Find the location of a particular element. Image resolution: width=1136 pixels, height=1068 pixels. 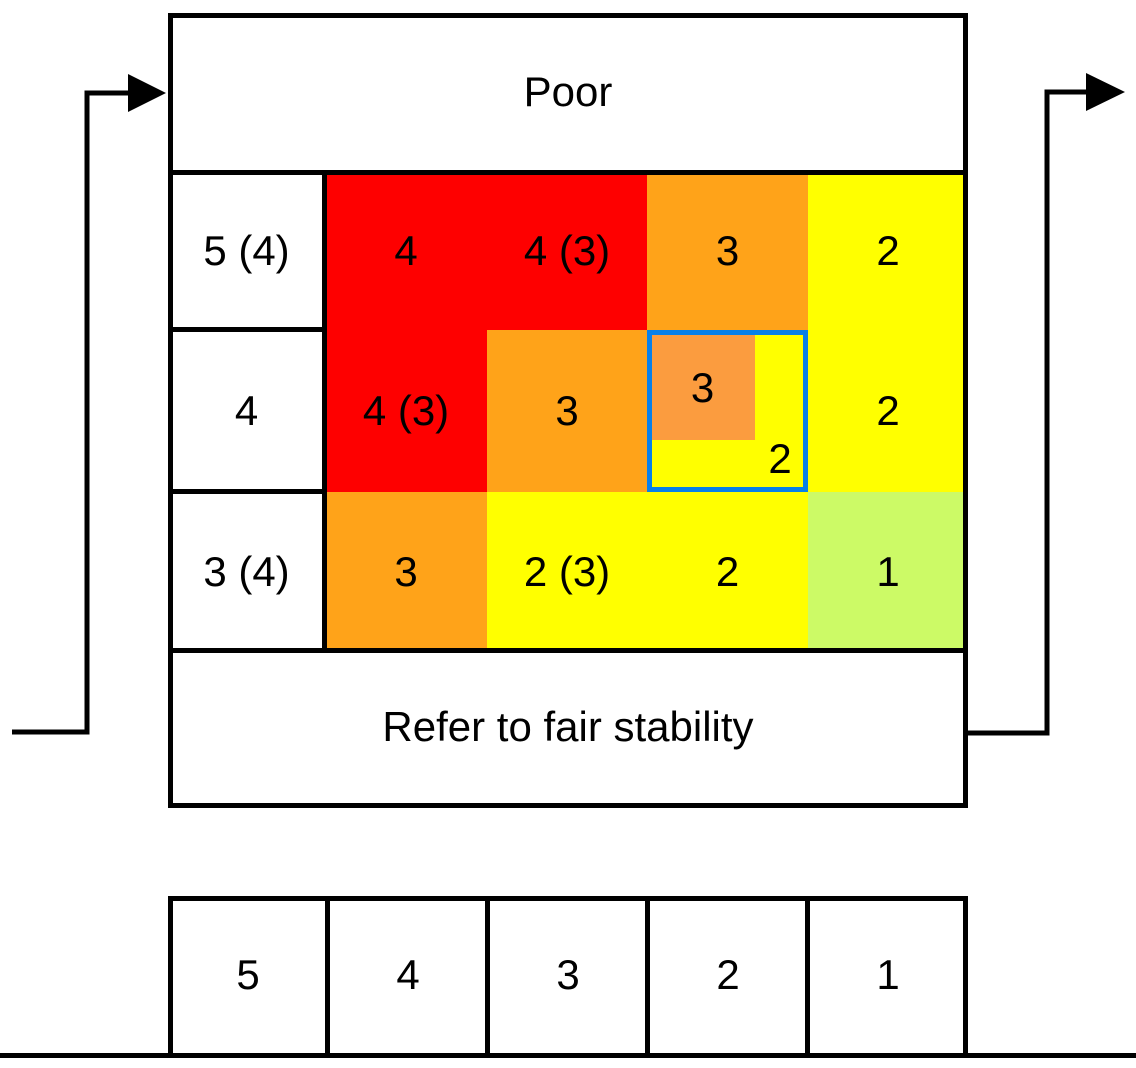

row-label-2: 4 is located at coordinates (246, 410).